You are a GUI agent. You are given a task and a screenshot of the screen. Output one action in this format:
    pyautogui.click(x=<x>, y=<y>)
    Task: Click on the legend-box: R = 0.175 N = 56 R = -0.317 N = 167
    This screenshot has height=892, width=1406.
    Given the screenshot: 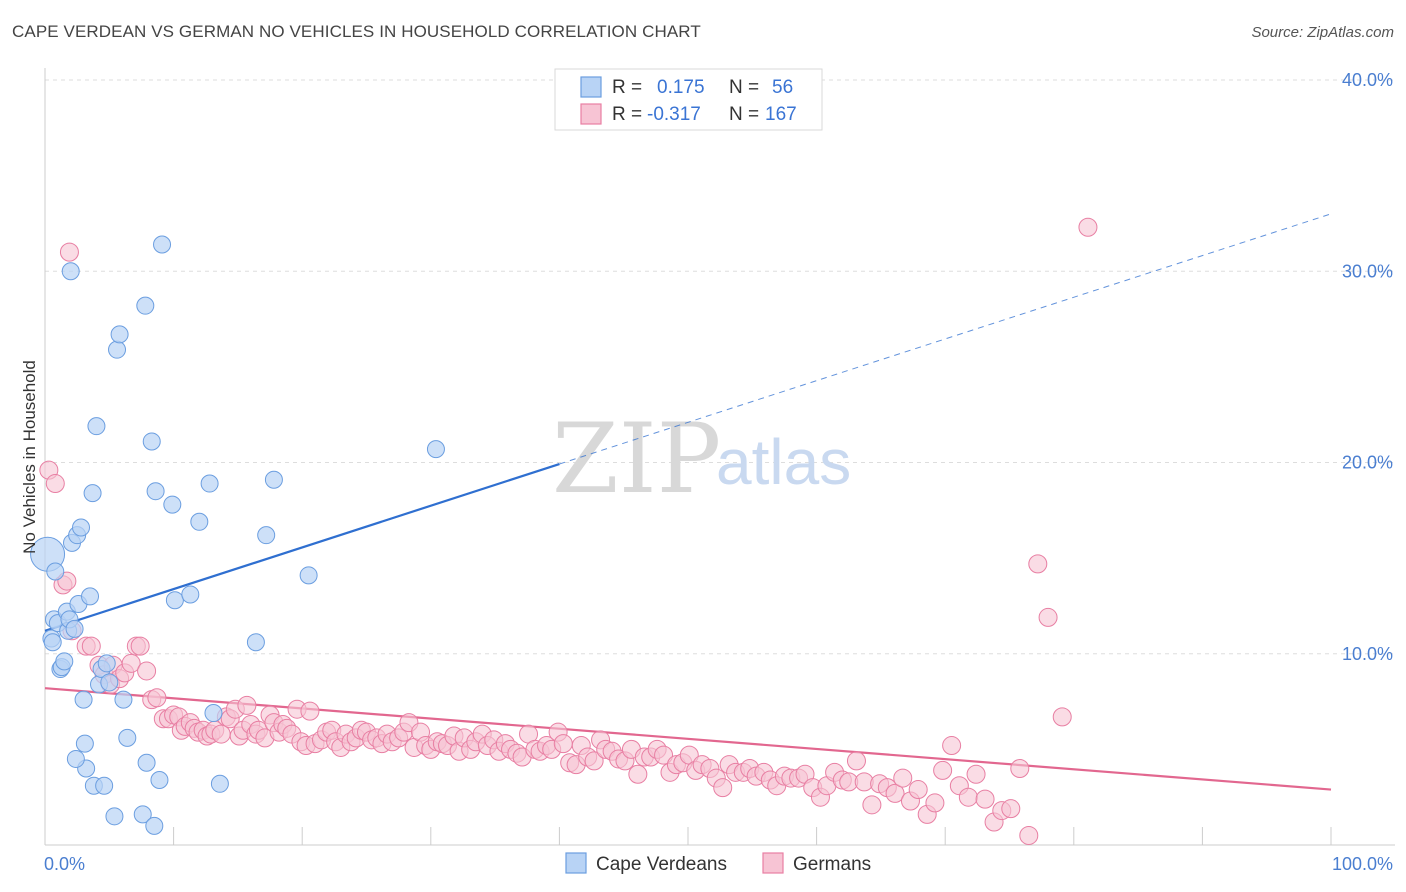 What is the action you would take?
    pyautogui.click(x=688, y=99)
    